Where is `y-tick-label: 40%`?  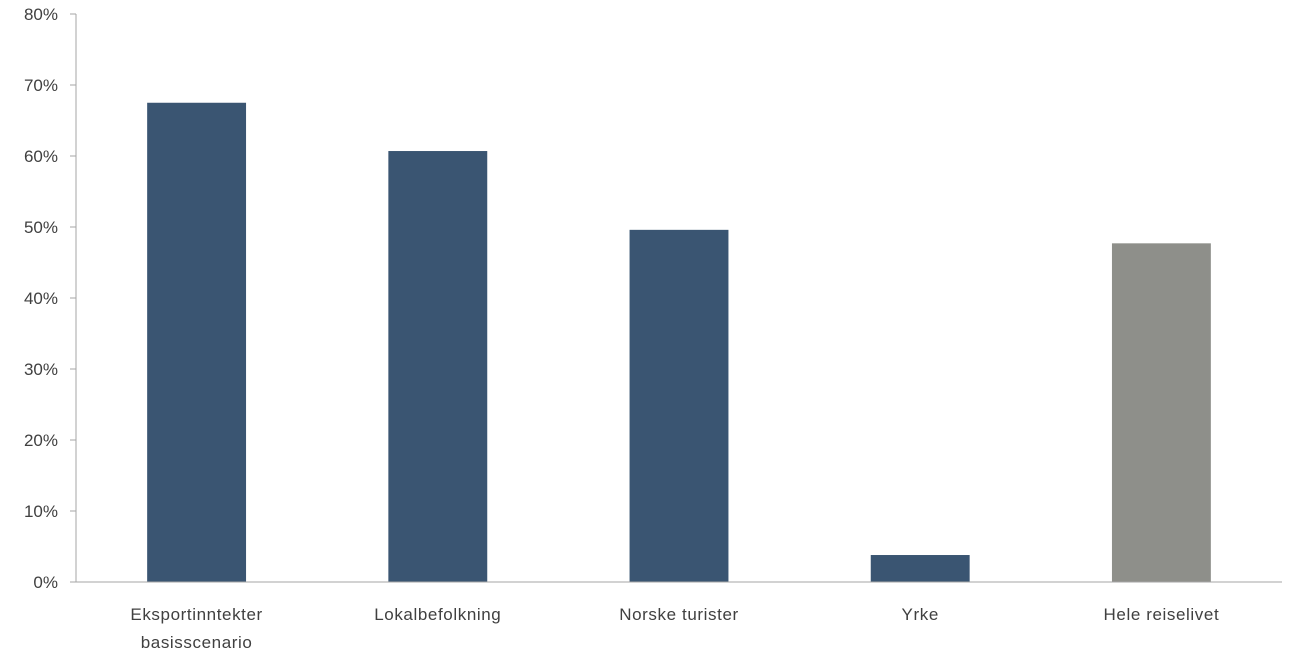 y-tick-label: 40% is located at coordinates (41, 298).